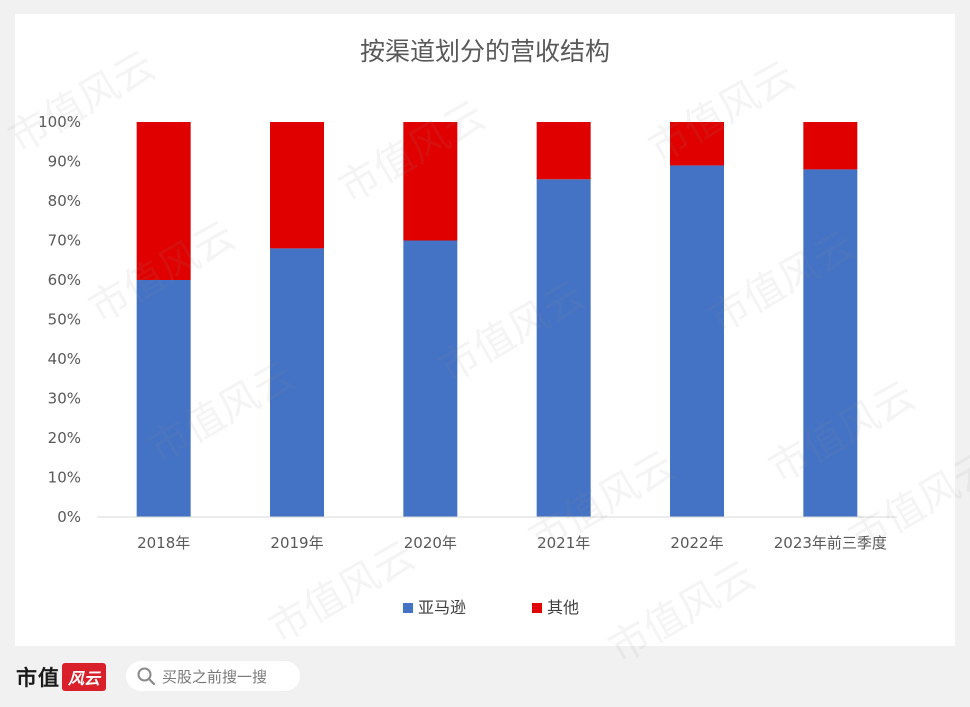  What do you see at coordinates (69, 517) in the screenshot?
I see `y-tick-label: 0%` at bounding box center [69, 517].